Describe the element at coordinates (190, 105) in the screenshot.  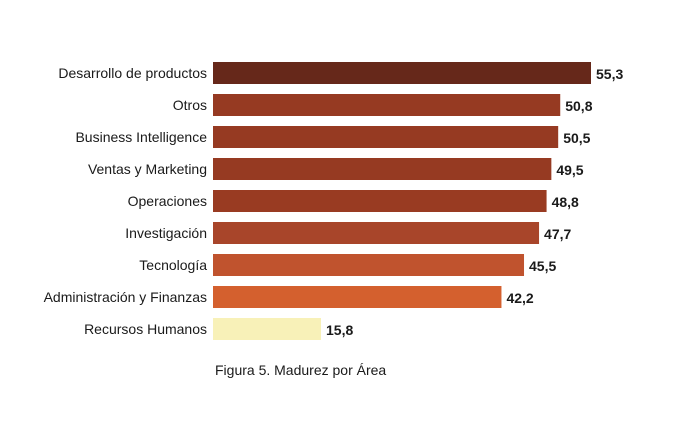
I see `category-label: Otros` at that location.